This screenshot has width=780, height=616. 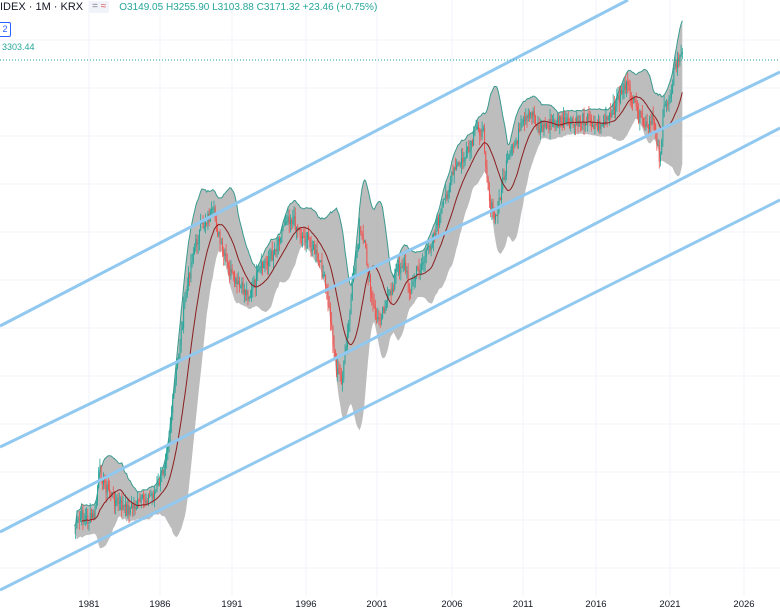 What do you see at coordinates (95, 6) in the screenshot?
I see `equals-icon: =` at bounding box center [95, 6].